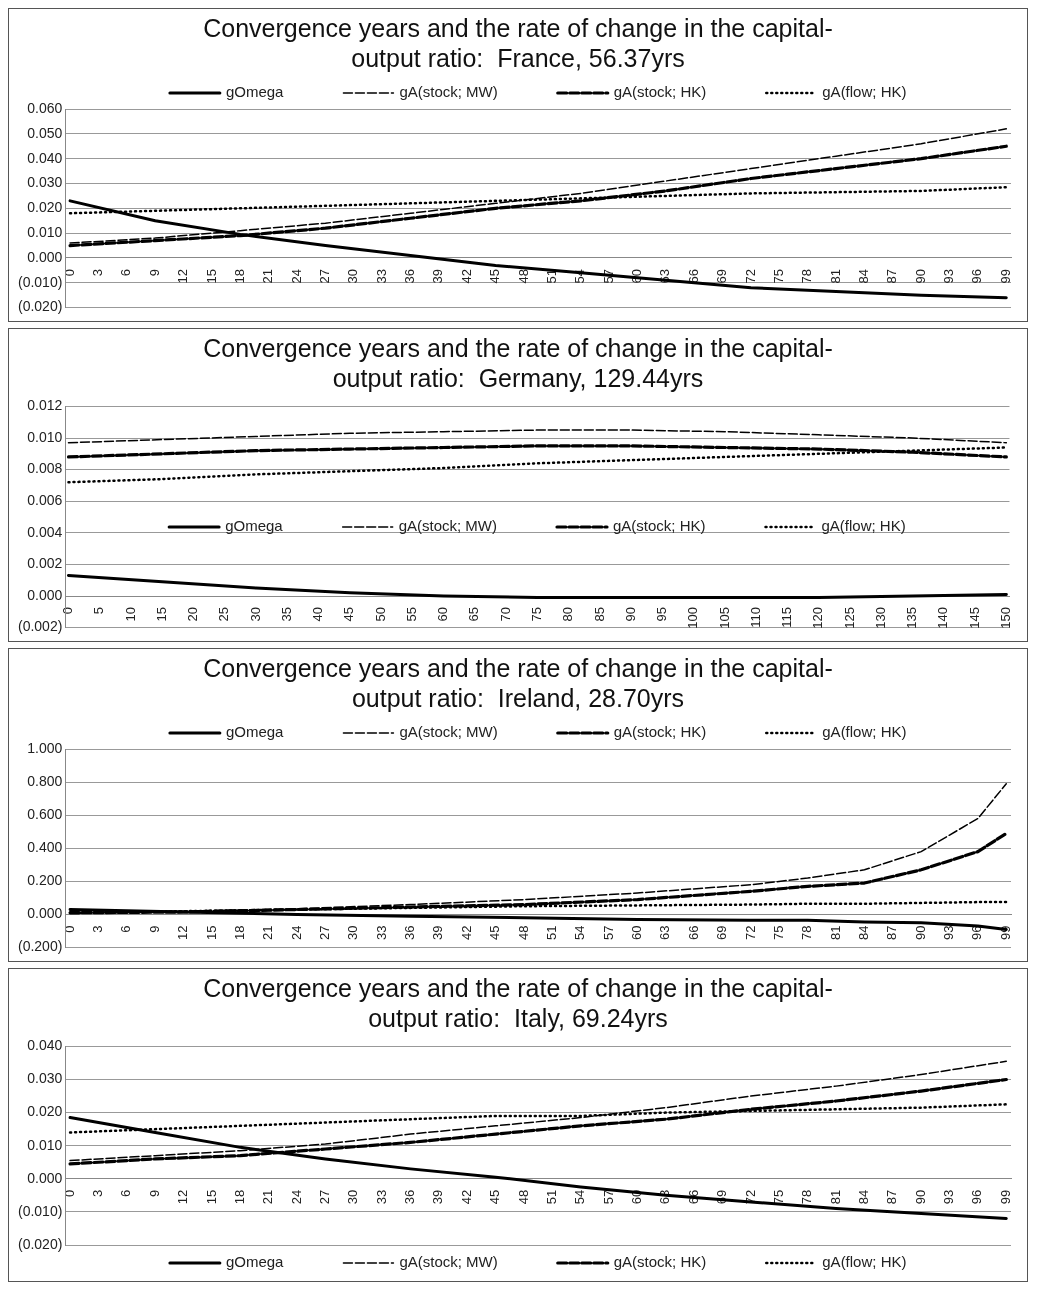 The width and height of the screenshot is (1038, 1297). Describe the element at coordinates (807, 1197) in the screenshot. I see `x-tick-label: 78` at that location.